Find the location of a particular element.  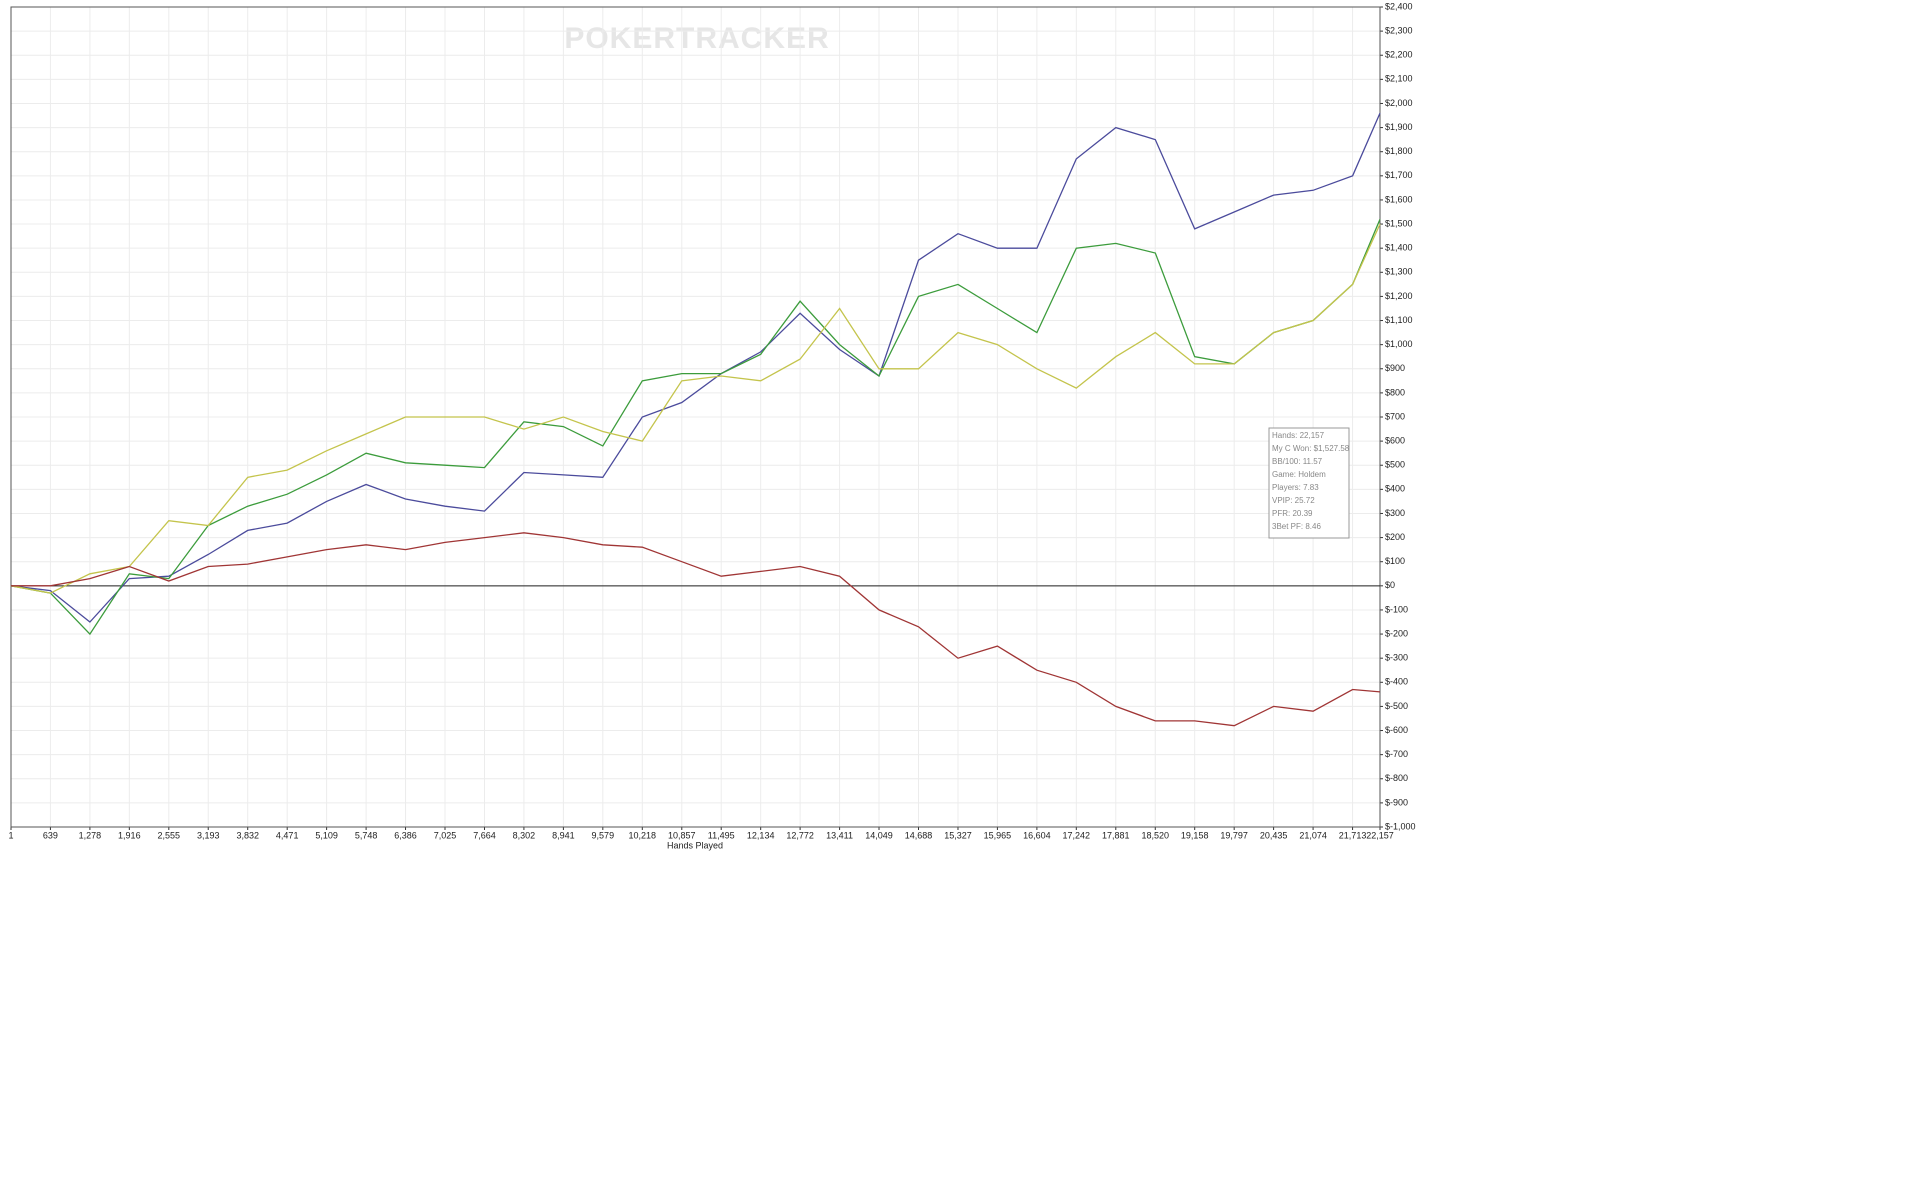

y-tick-label: $600 is located at coordinates (1395, 440).